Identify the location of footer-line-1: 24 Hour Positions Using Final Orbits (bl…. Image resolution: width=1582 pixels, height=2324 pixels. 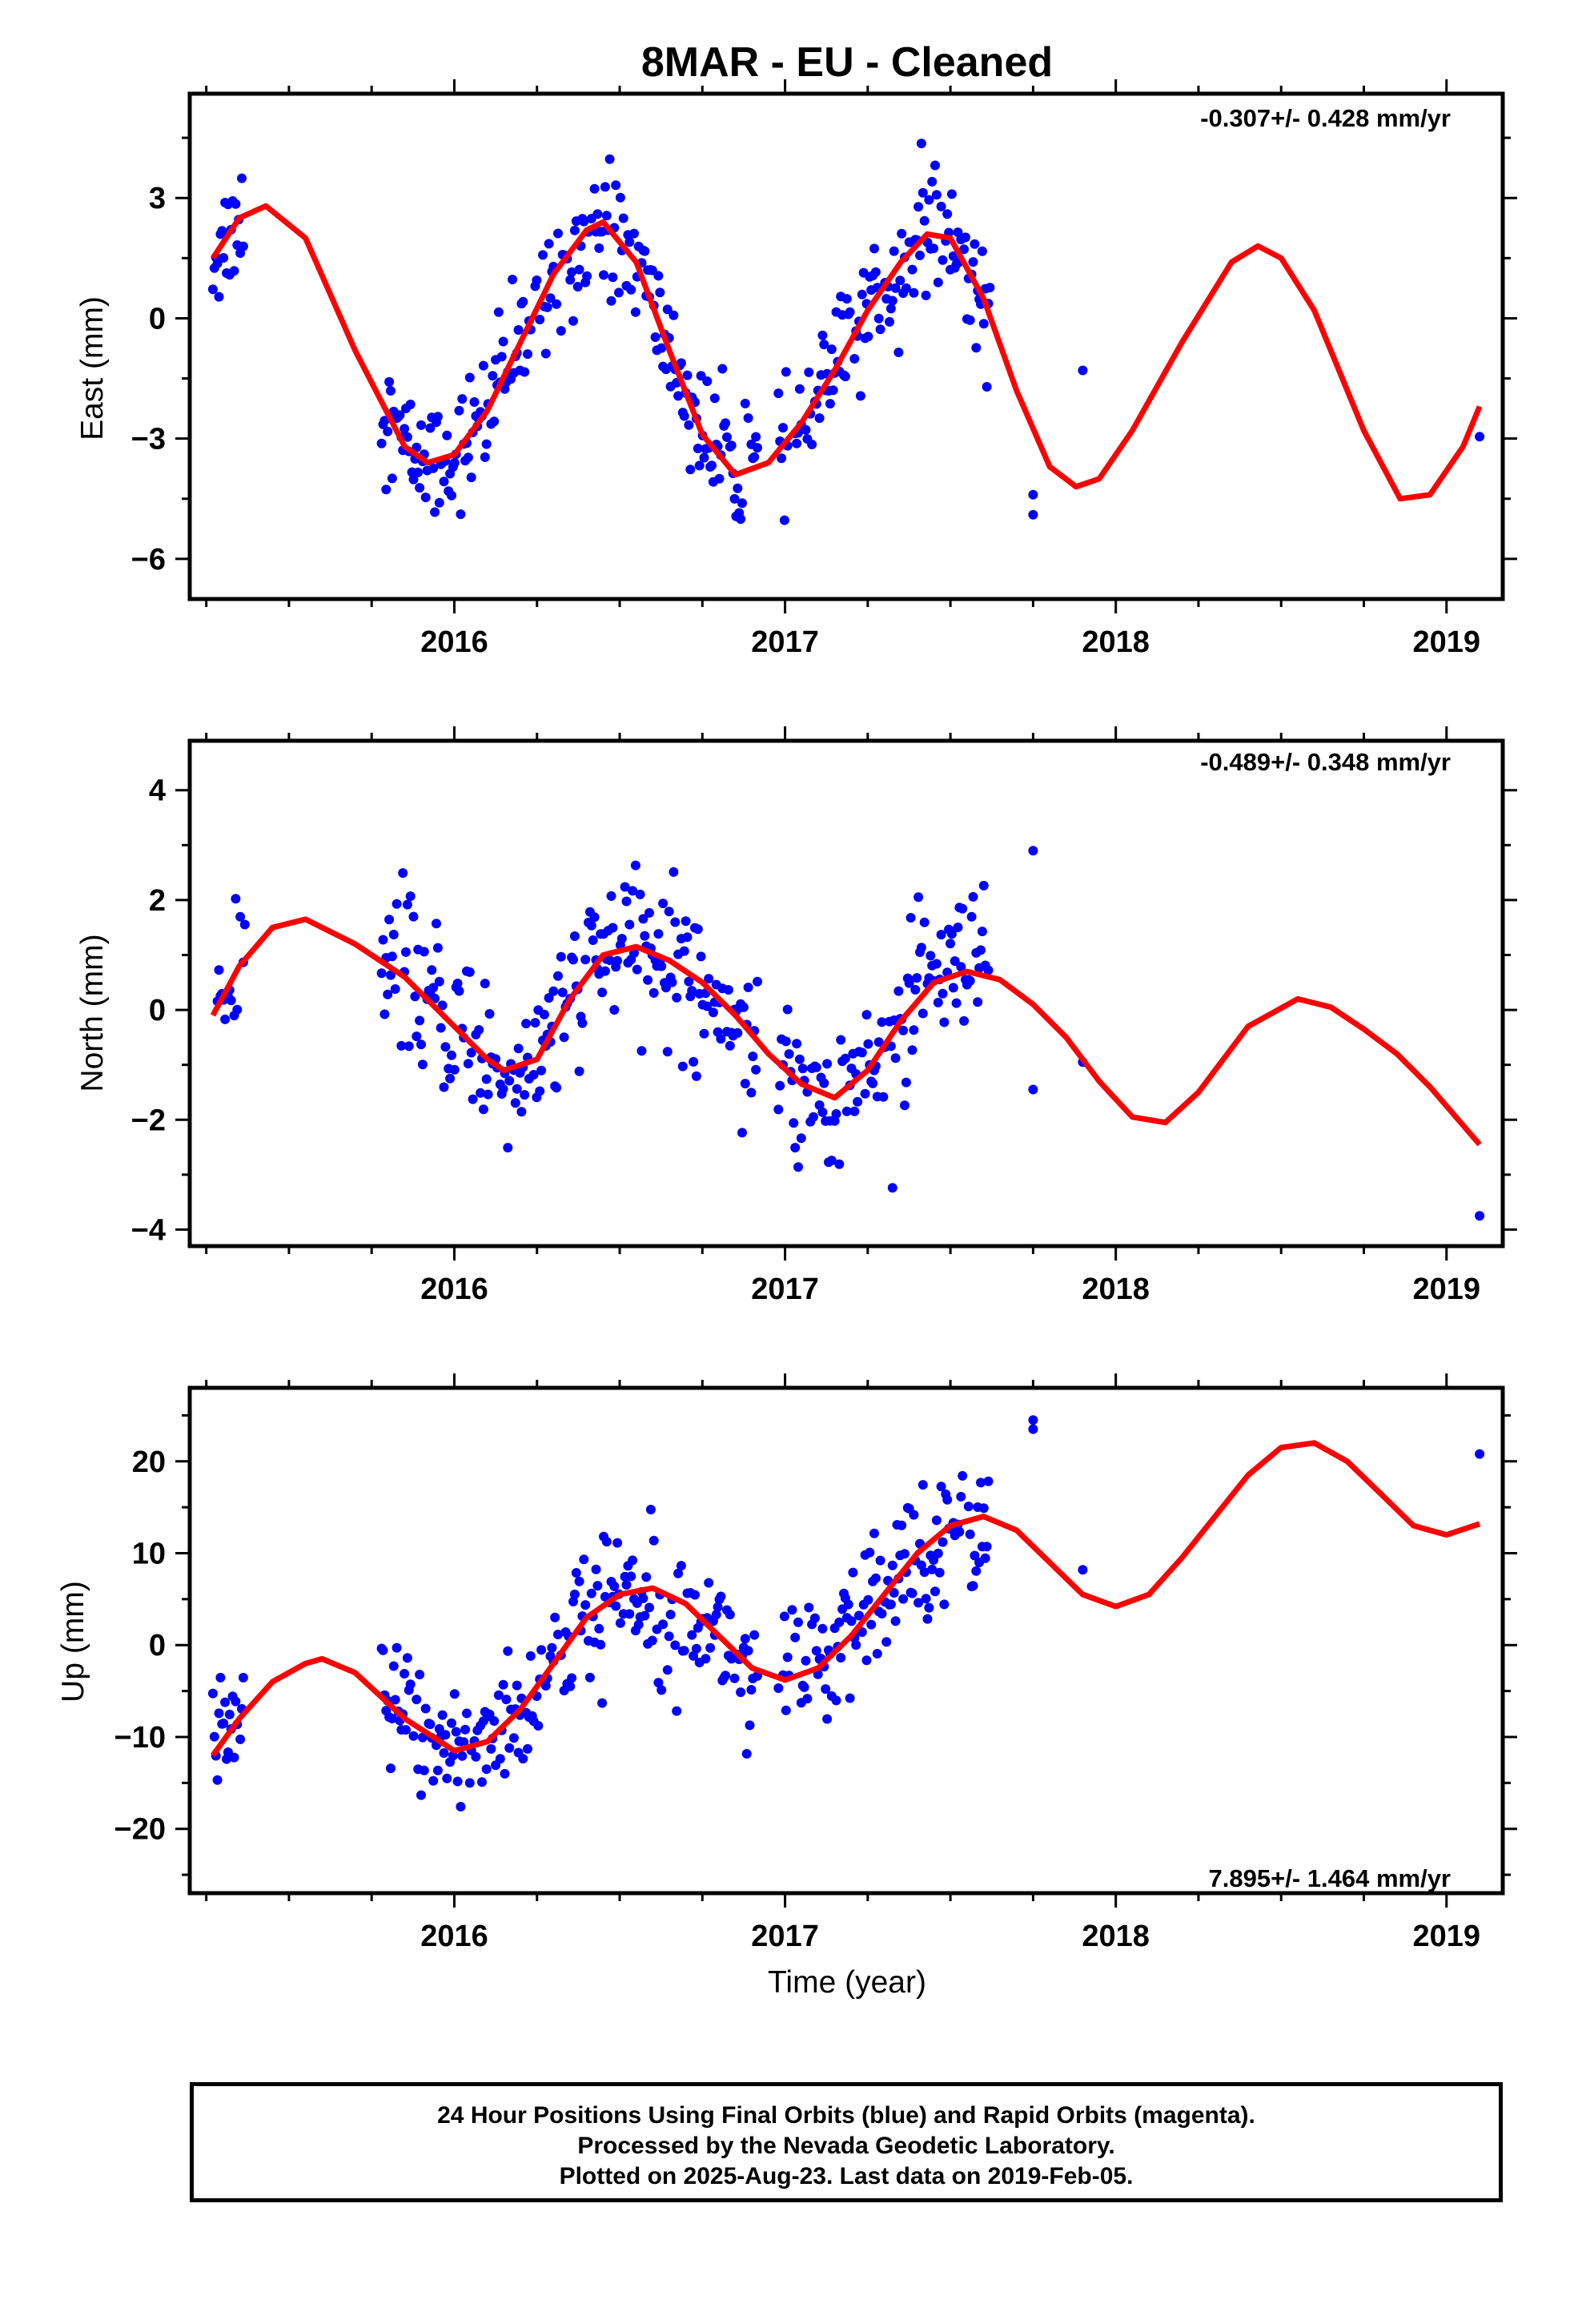
(846, 2115).